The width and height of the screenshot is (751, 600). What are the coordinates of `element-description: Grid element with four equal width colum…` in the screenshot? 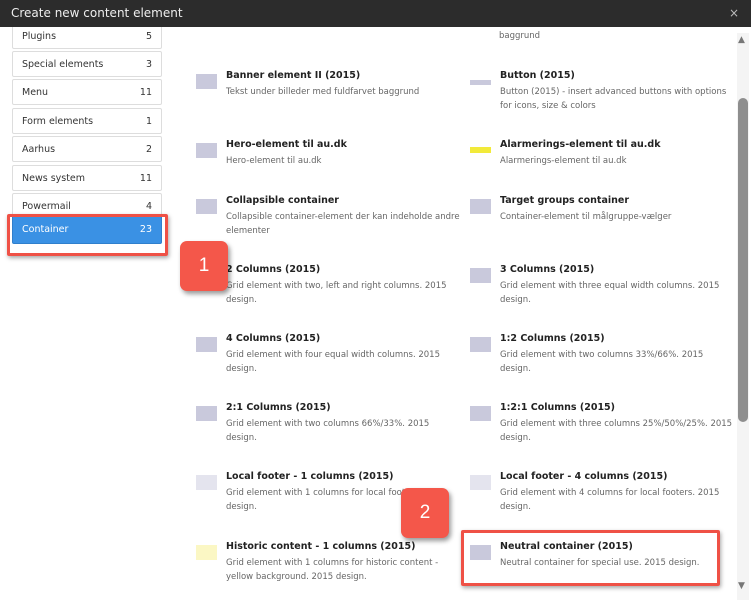 It's located at (333, 362).